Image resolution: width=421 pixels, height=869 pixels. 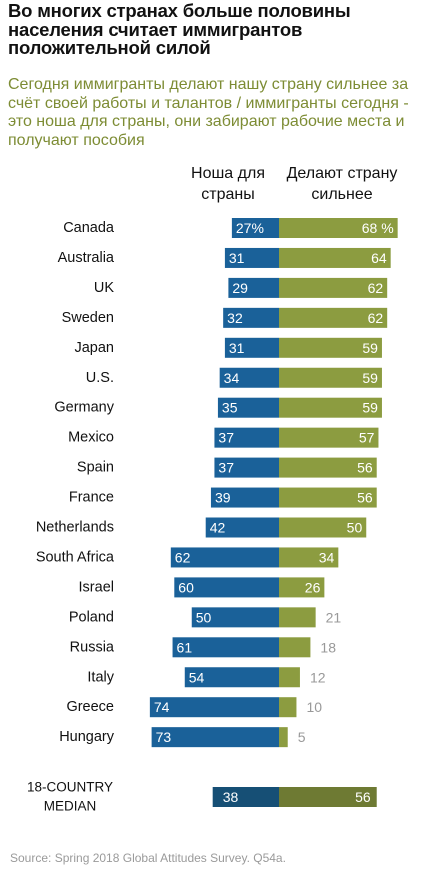 I want to click on burden-value-label: 73, so click(x=164, y=737).